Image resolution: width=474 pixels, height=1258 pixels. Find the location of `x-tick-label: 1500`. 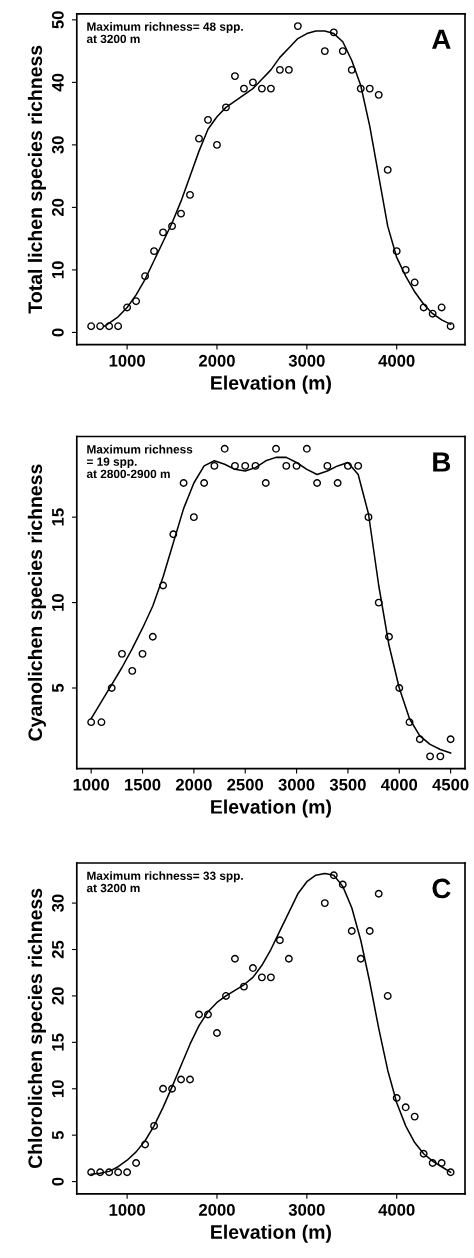

x-tick-label: 1500 is located at coordinates (143, 784).